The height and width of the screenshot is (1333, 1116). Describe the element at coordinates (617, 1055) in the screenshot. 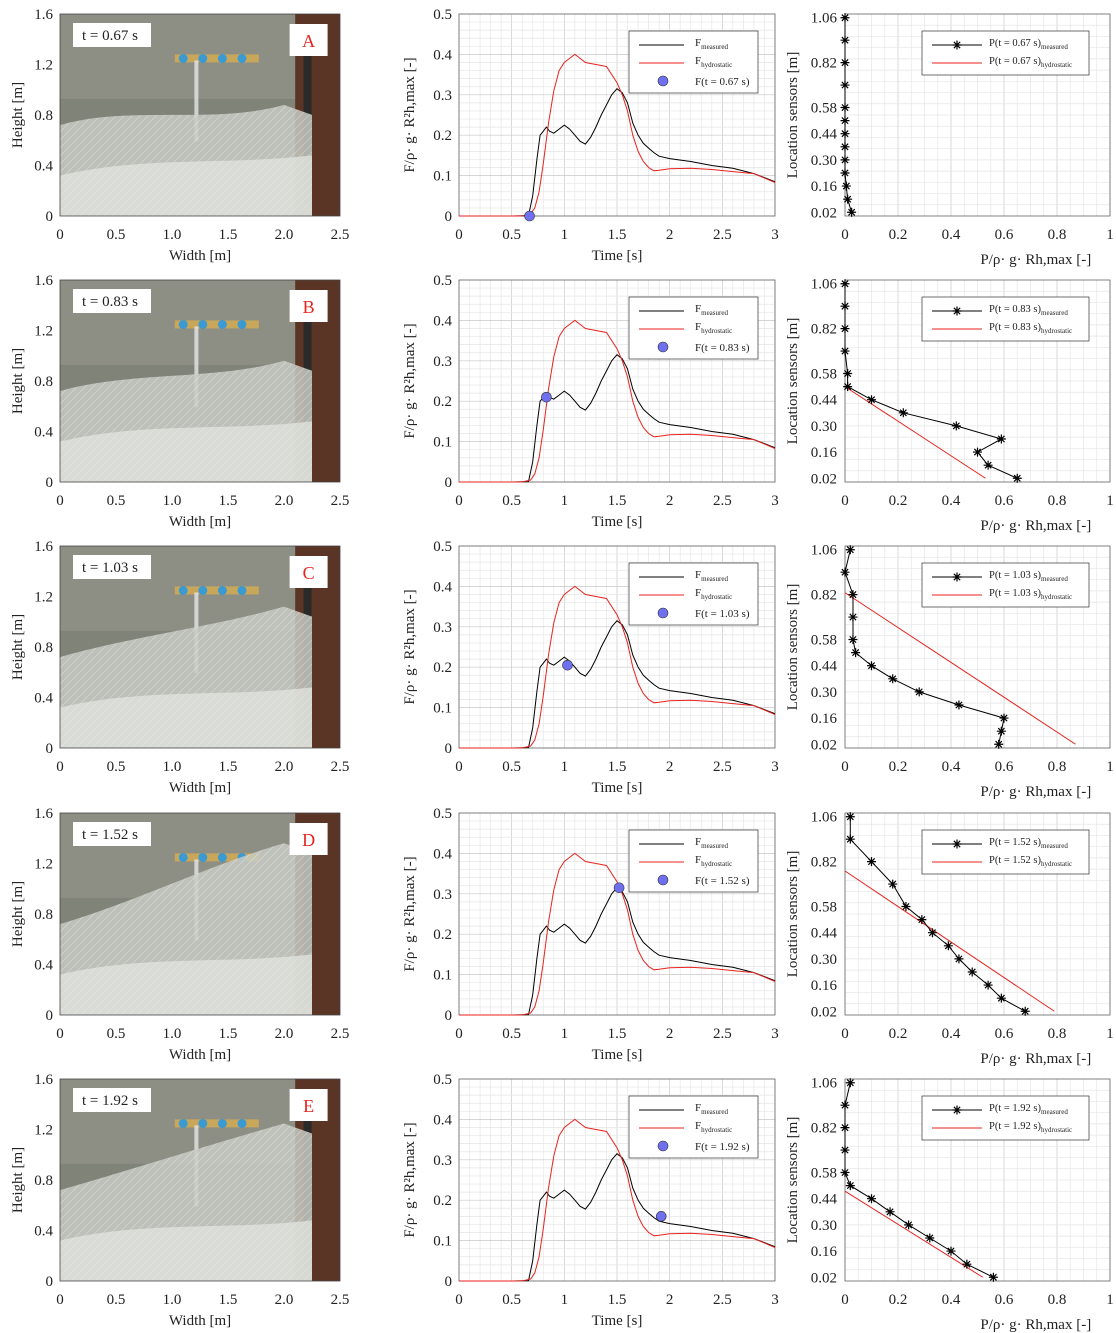

I see `force-xlabel: Time [s]` at that location.